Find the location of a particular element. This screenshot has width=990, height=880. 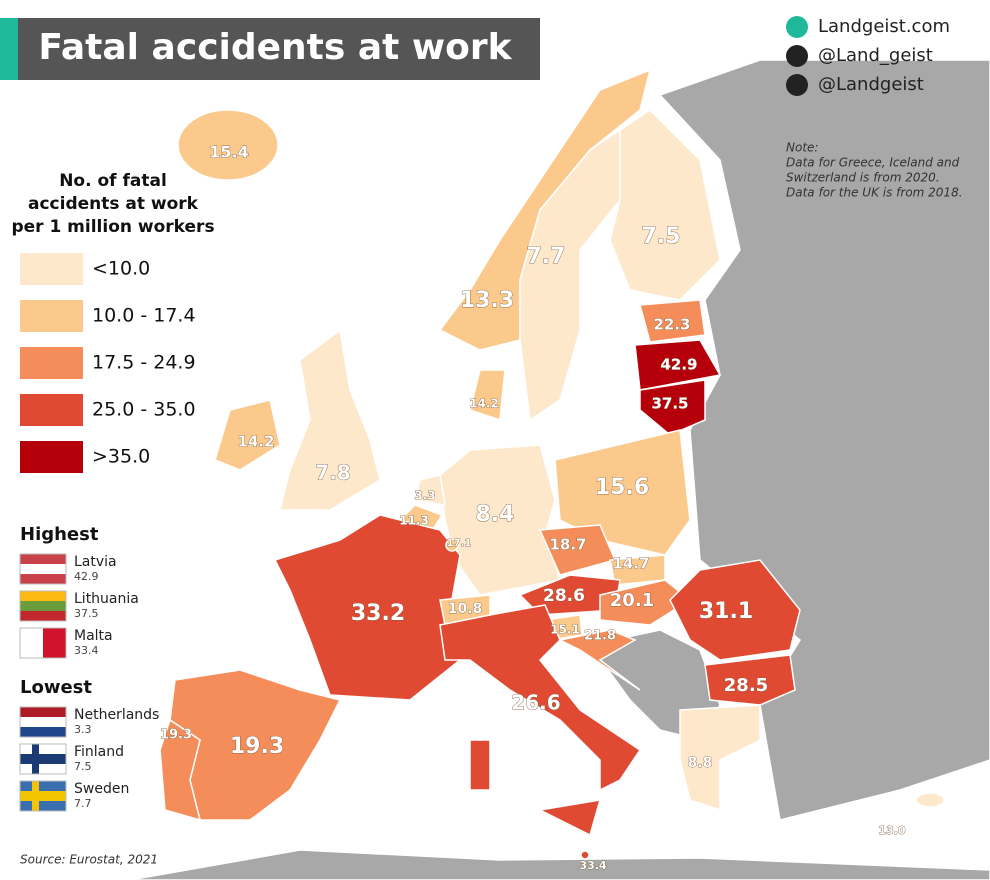

map-value-label: 17.1 is located at coordinates (459, 543).